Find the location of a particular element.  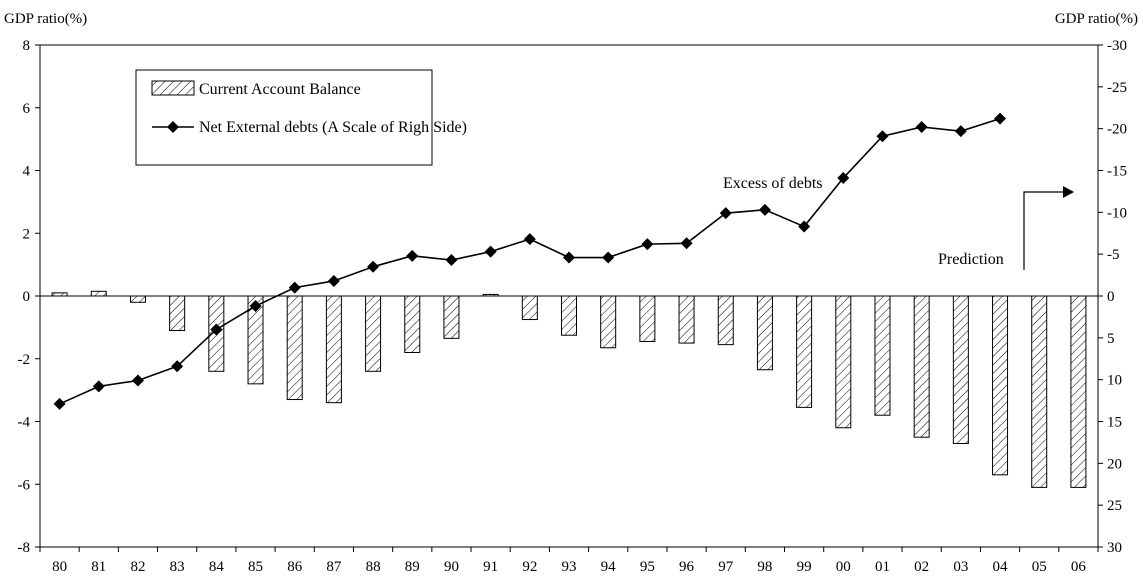

left-tick-label: 2 is located at coordinates (27, 234).